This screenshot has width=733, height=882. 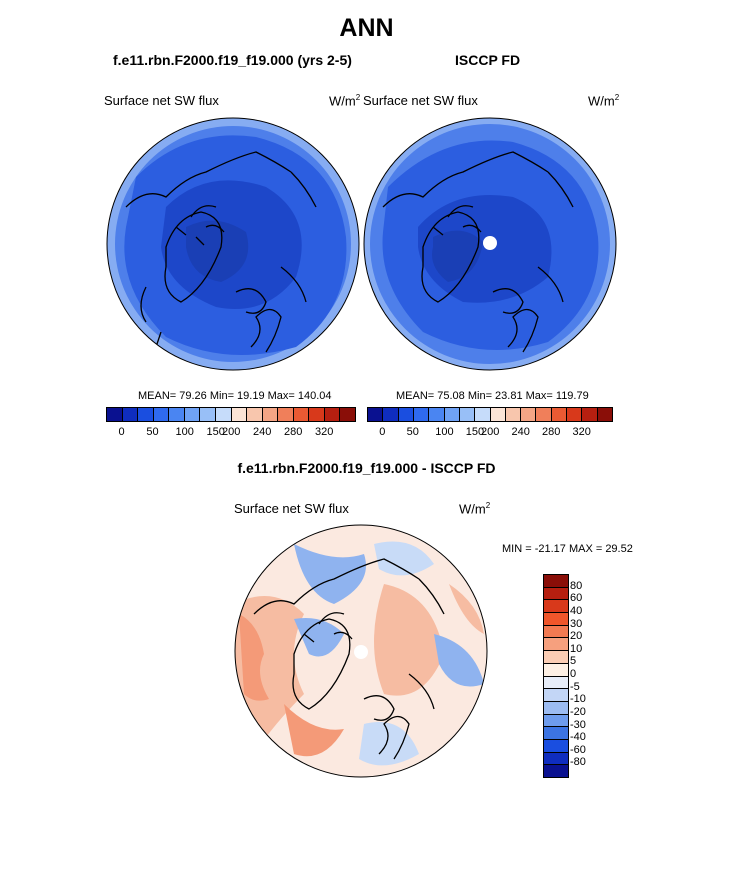 I want to click on left-panel-title: f.e11.rbn.F2000.f19_f19.000 (yrs 2-5), so click(x=232, y=60).